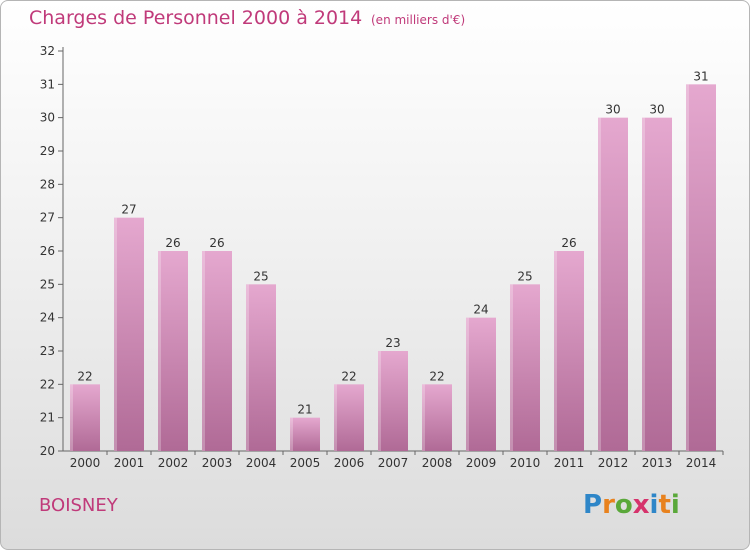  I want to click on y-tick-label: 23, so click(47, 351).